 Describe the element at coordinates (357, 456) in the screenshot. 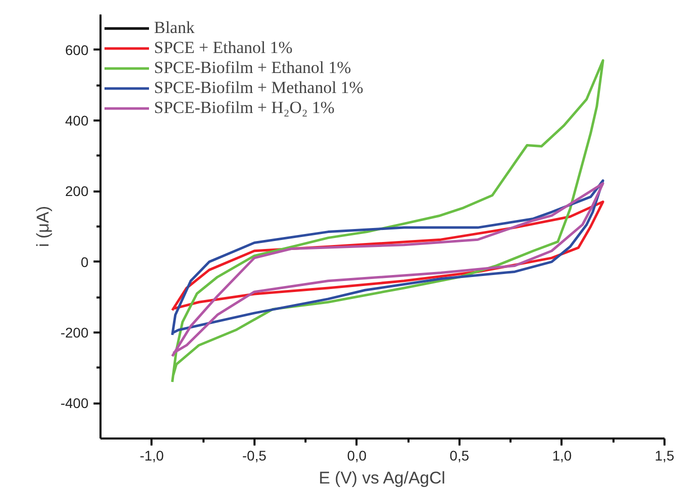

I see `x-tick-label: 0,0` at that location.